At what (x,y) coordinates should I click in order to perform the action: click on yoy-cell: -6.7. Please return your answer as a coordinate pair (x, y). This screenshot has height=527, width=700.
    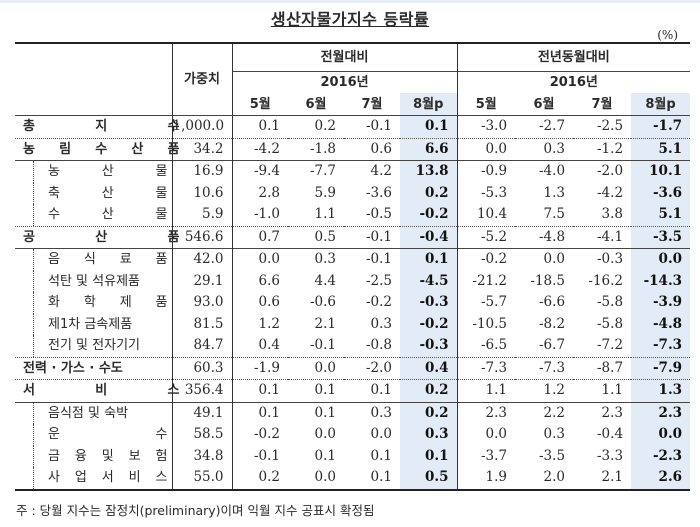
    Looking at the image, I should click on (552, 345).